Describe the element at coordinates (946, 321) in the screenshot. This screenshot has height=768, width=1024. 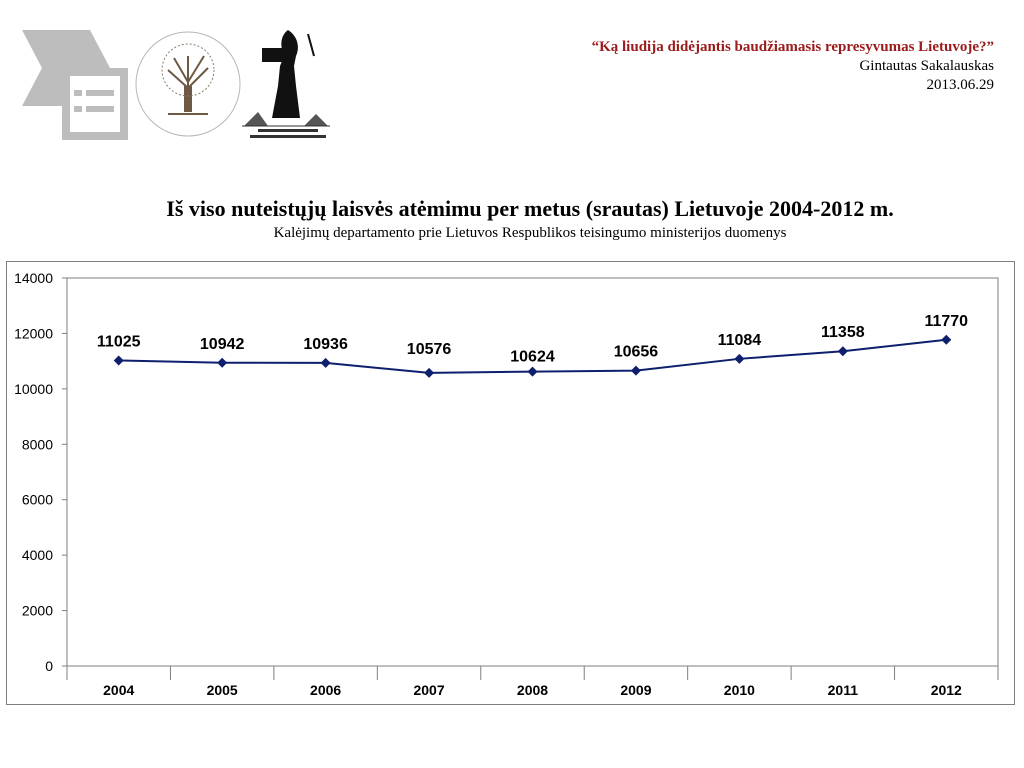
I see `data-label: 11770` at that location.